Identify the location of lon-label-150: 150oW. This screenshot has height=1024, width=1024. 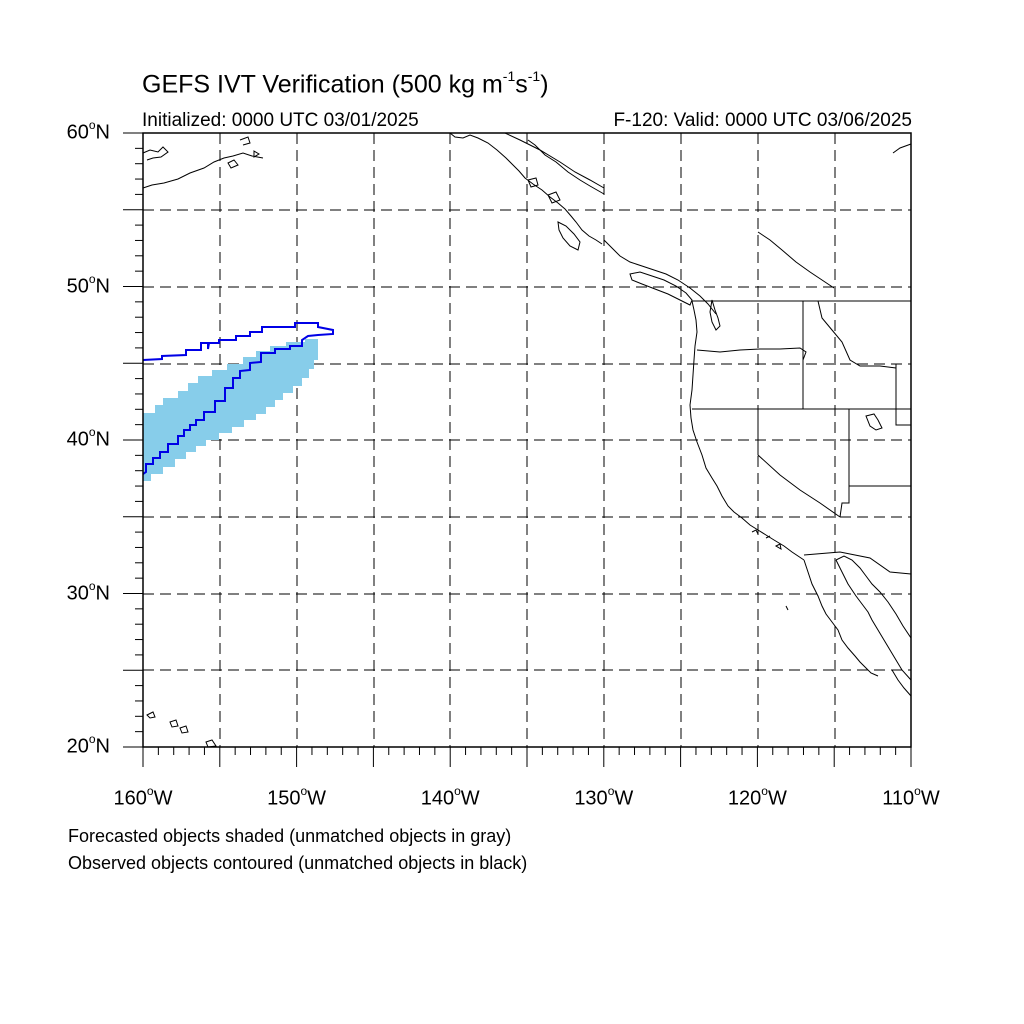
(297, 797).